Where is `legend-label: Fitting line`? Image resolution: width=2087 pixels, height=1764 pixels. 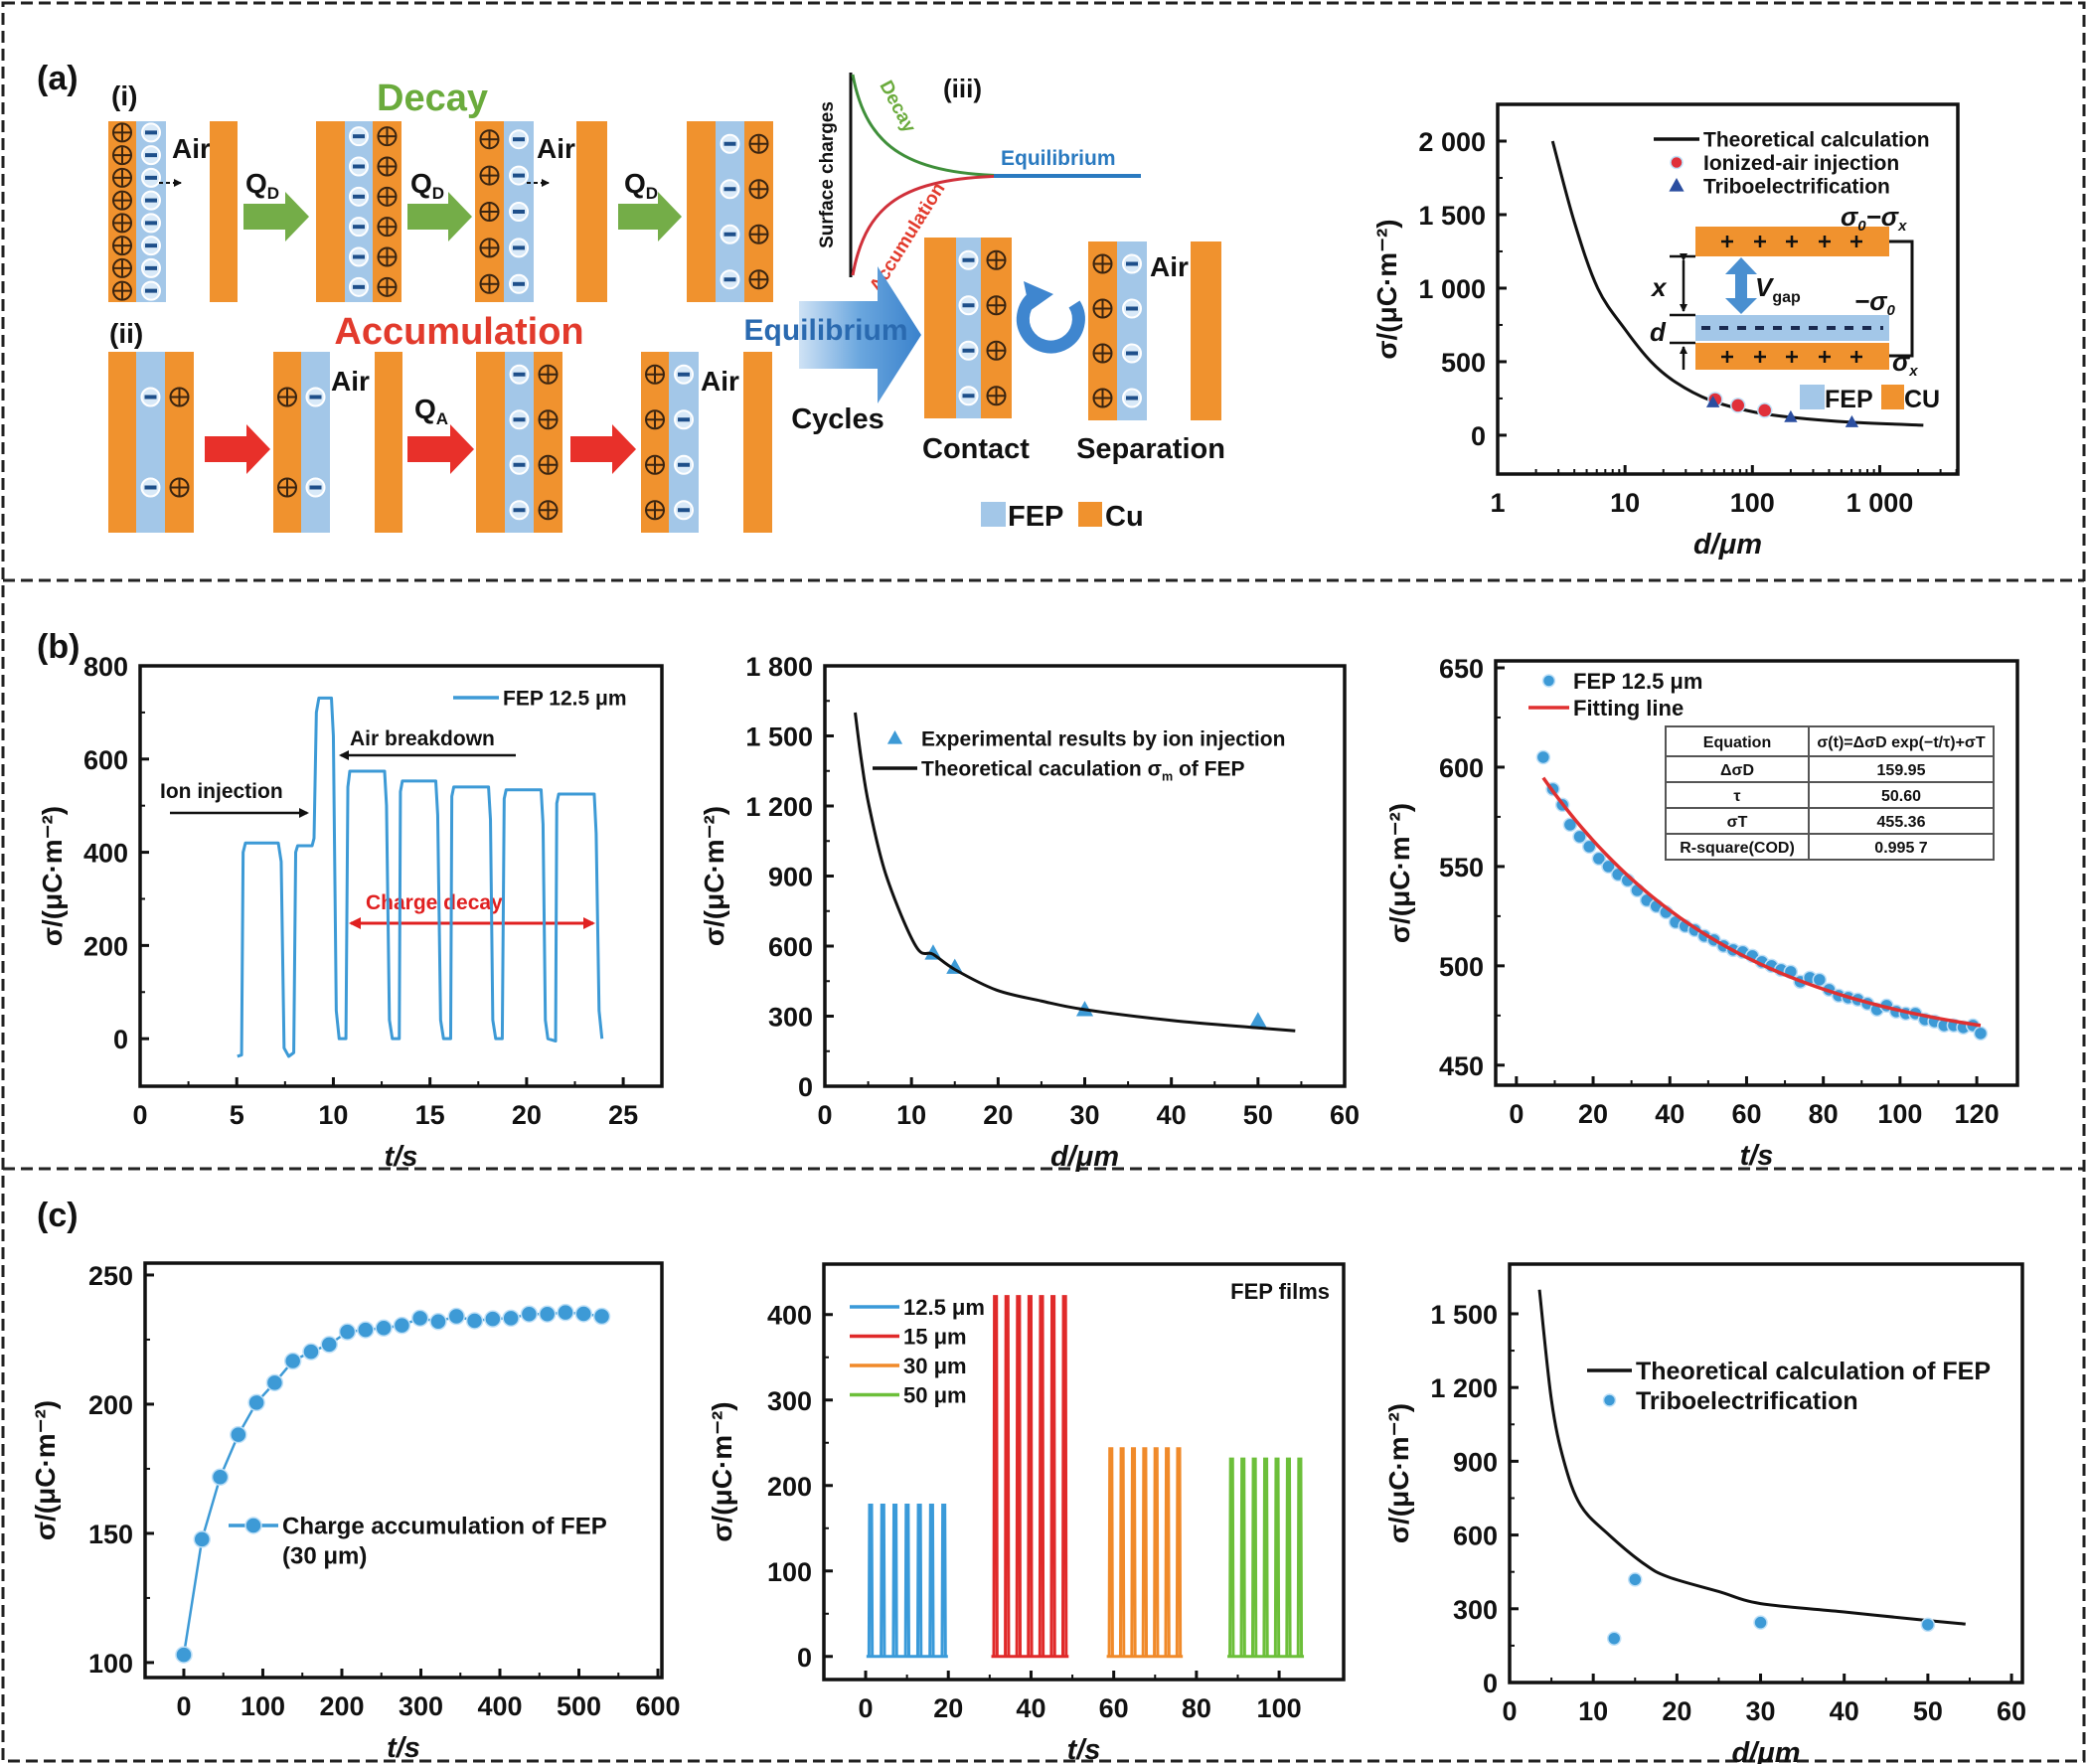 legend-label: Fitting line is located at coordinates (1628, 708).